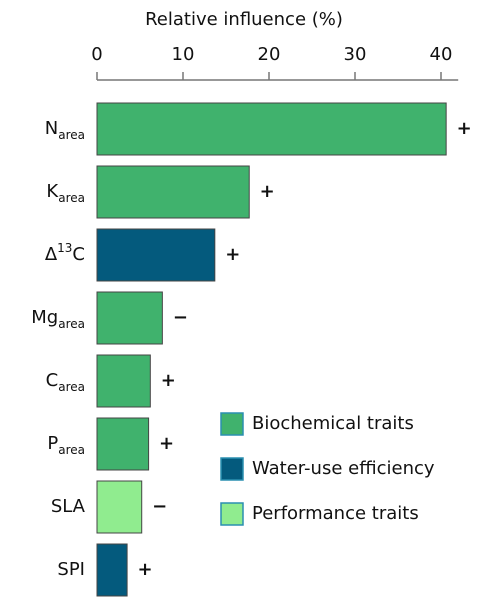 This screenshot has height=598, width=477. Describe the element at coordinates (96, 54) in the screenshot. I see `x-tick-label: 0` at that location.